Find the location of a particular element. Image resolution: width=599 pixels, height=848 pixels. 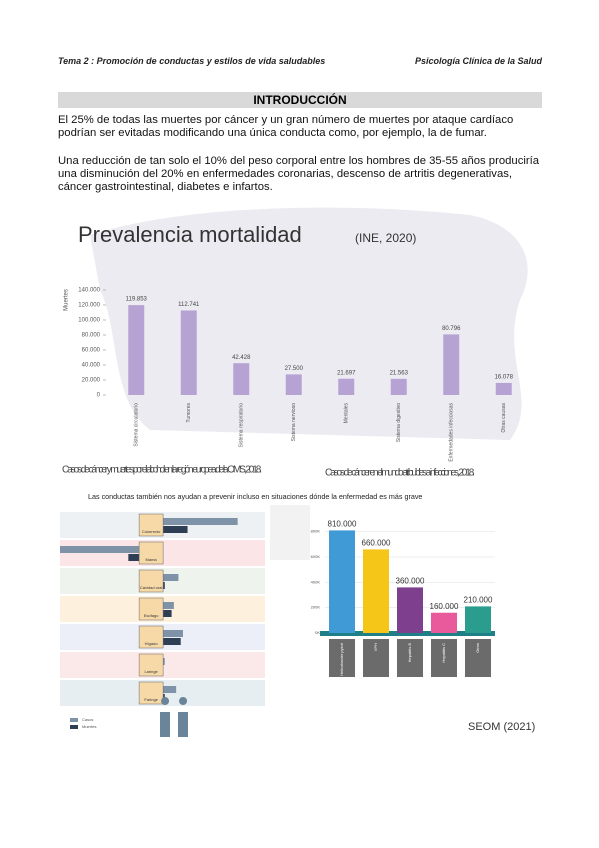

x-tick-label: Helicobacter pylori is located at coordinates (341, 659).